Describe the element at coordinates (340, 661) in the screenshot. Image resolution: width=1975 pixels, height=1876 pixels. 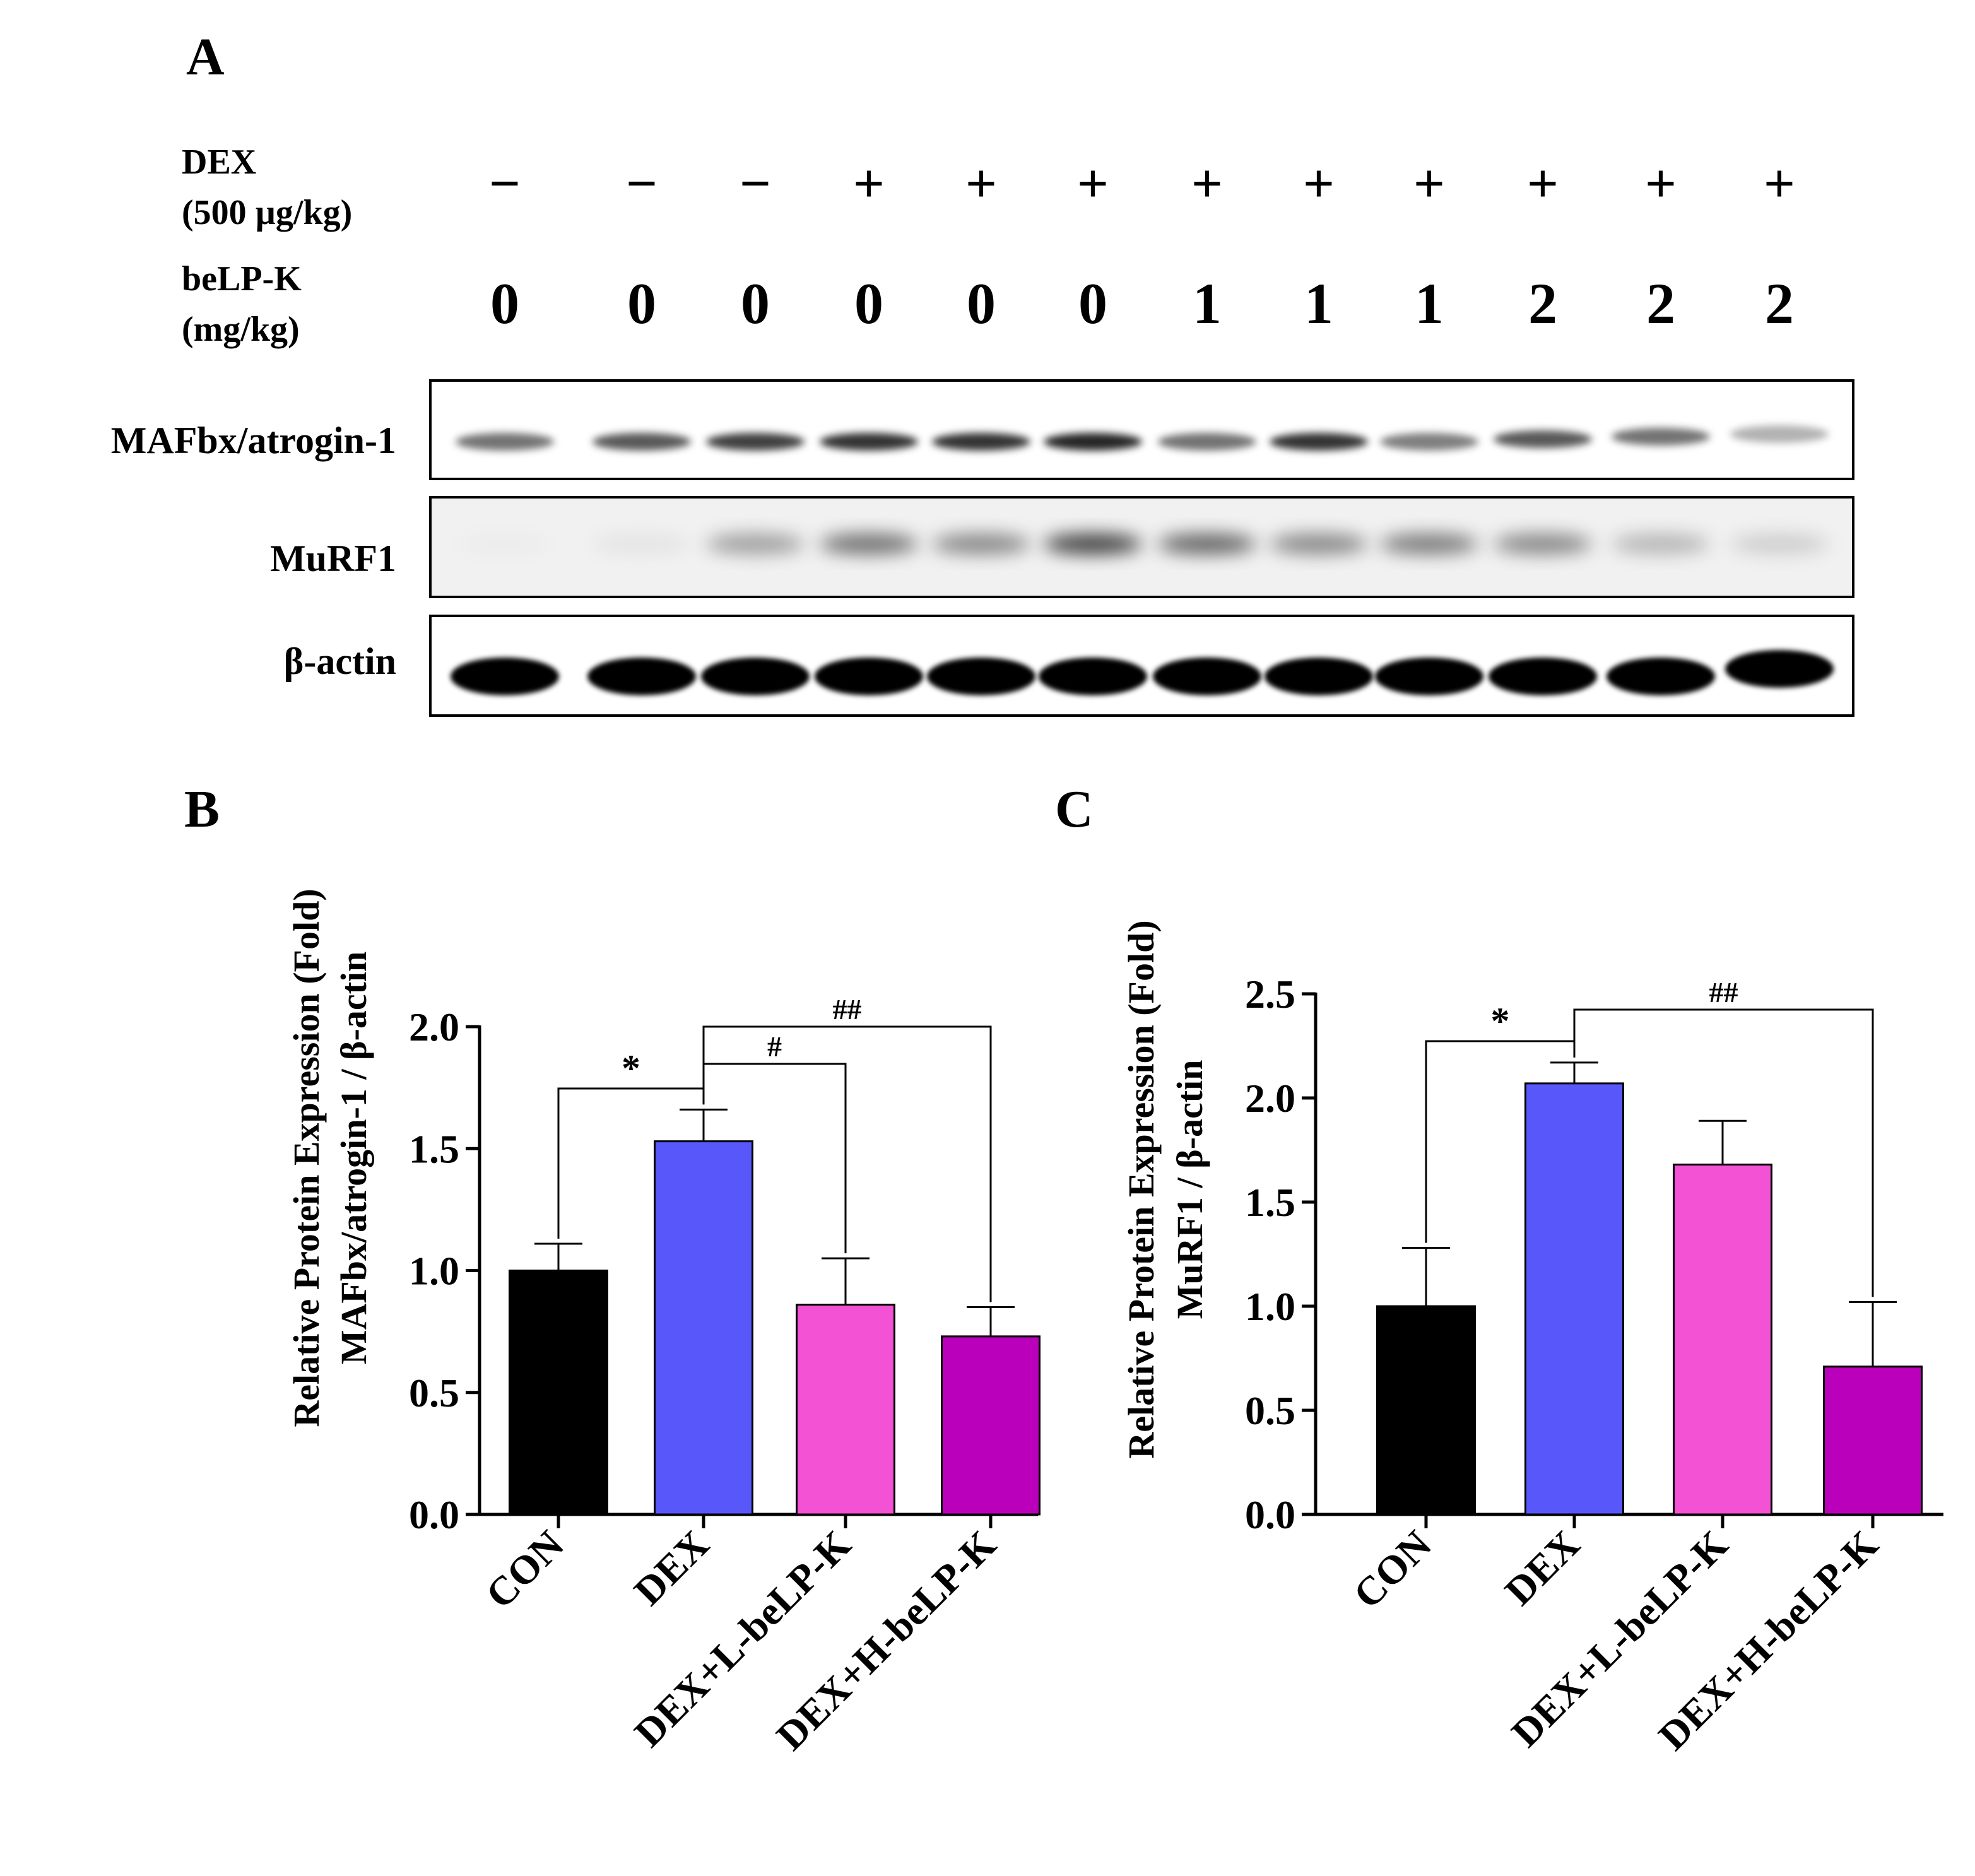
I see `blot-label-actin: β-actin` at that location.